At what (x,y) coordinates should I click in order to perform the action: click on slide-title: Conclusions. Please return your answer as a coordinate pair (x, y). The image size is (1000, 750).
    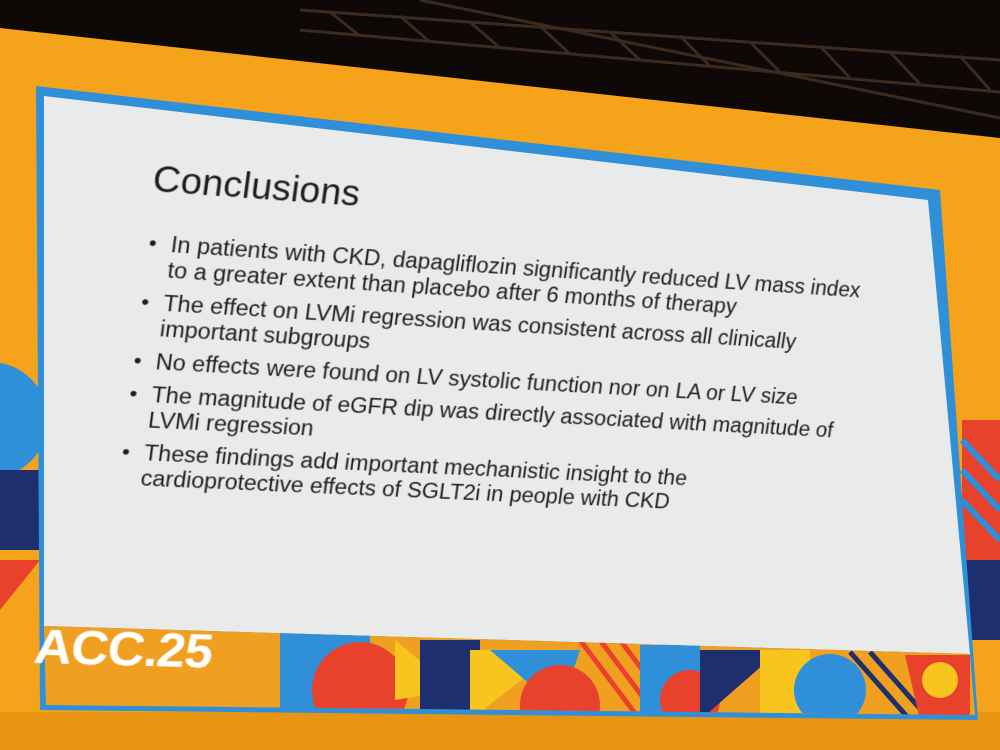
    Looking at the image, I should click on (256, 188).